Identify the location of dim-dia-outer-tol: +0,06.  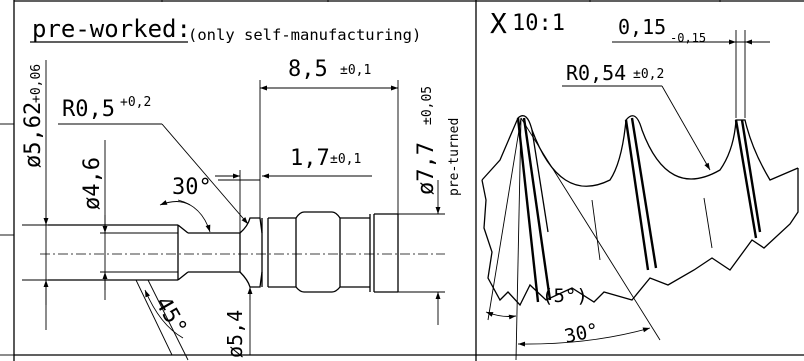
(36, 83).